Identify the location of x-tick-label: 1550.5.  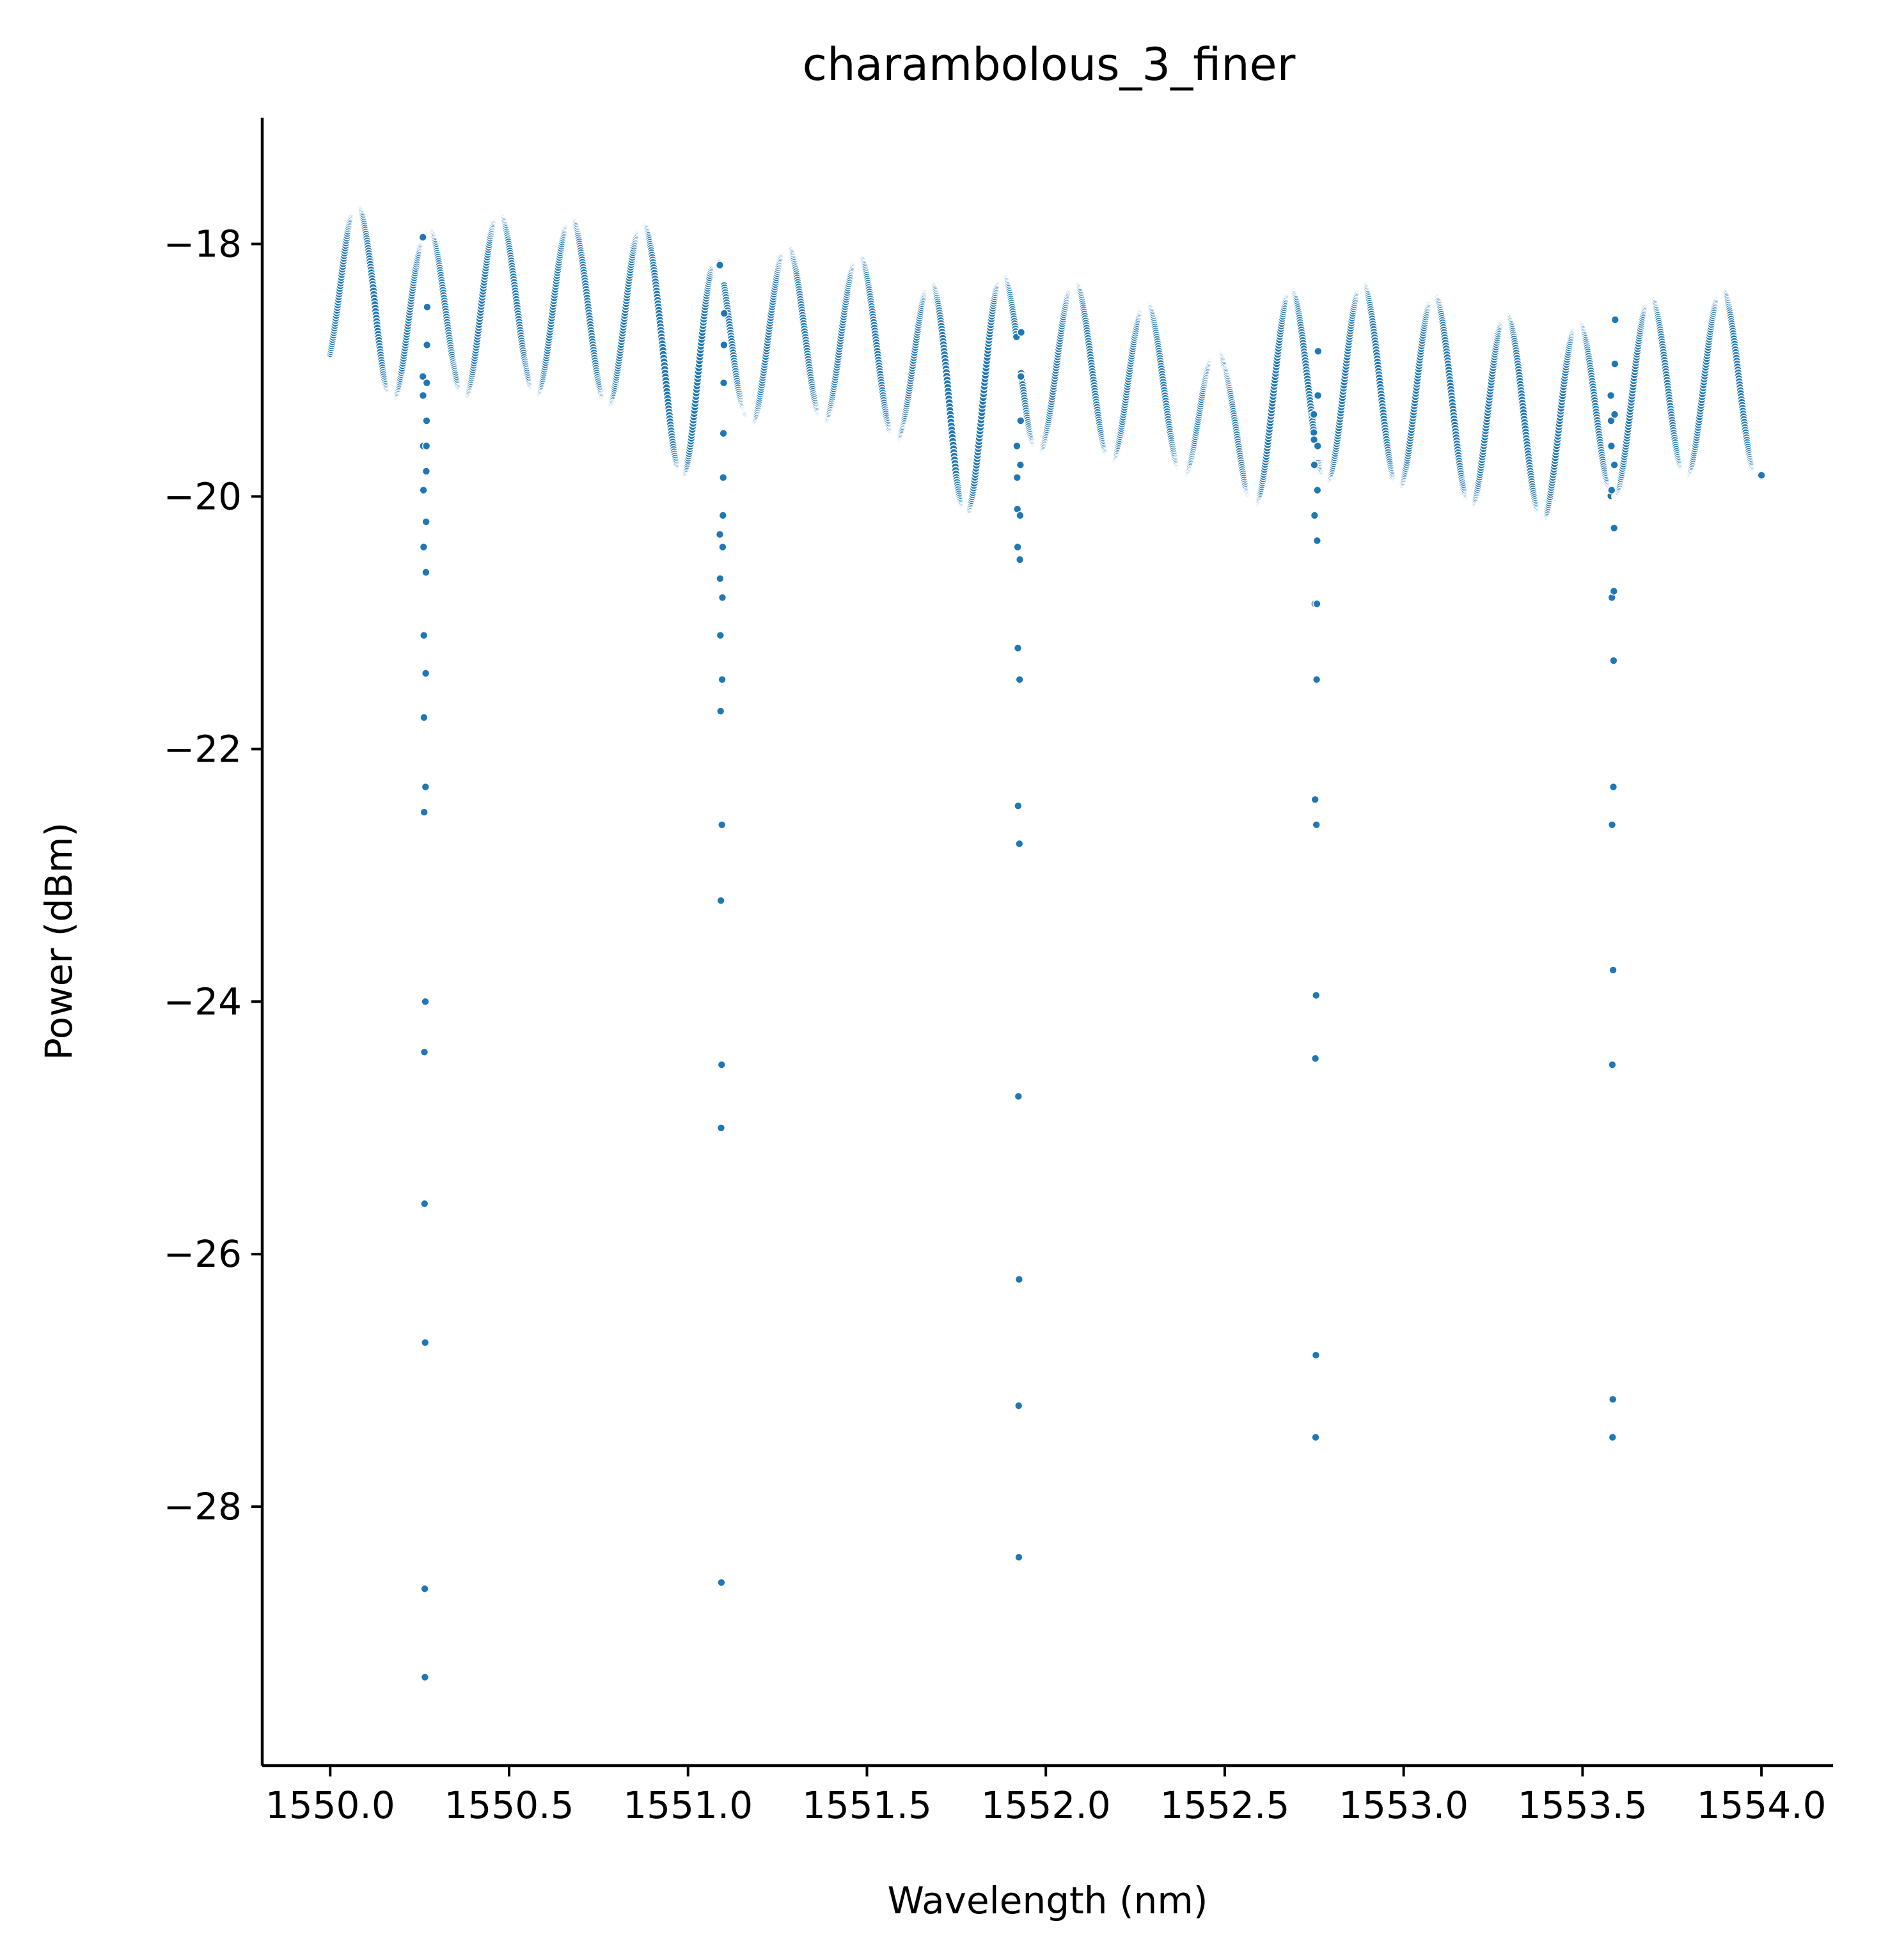
(509, 1805).